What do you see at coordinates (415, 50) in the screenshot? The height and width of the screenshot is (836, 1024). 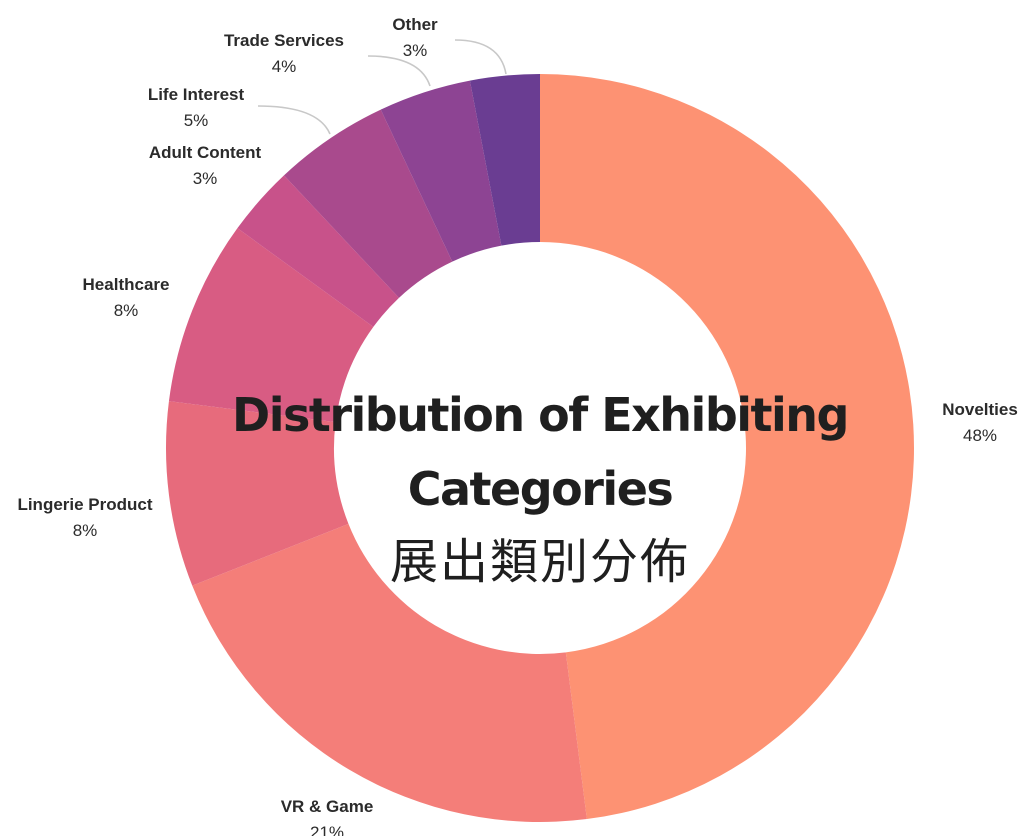 I see `slice-value-other: 3%` at bounding box center [415, 50].